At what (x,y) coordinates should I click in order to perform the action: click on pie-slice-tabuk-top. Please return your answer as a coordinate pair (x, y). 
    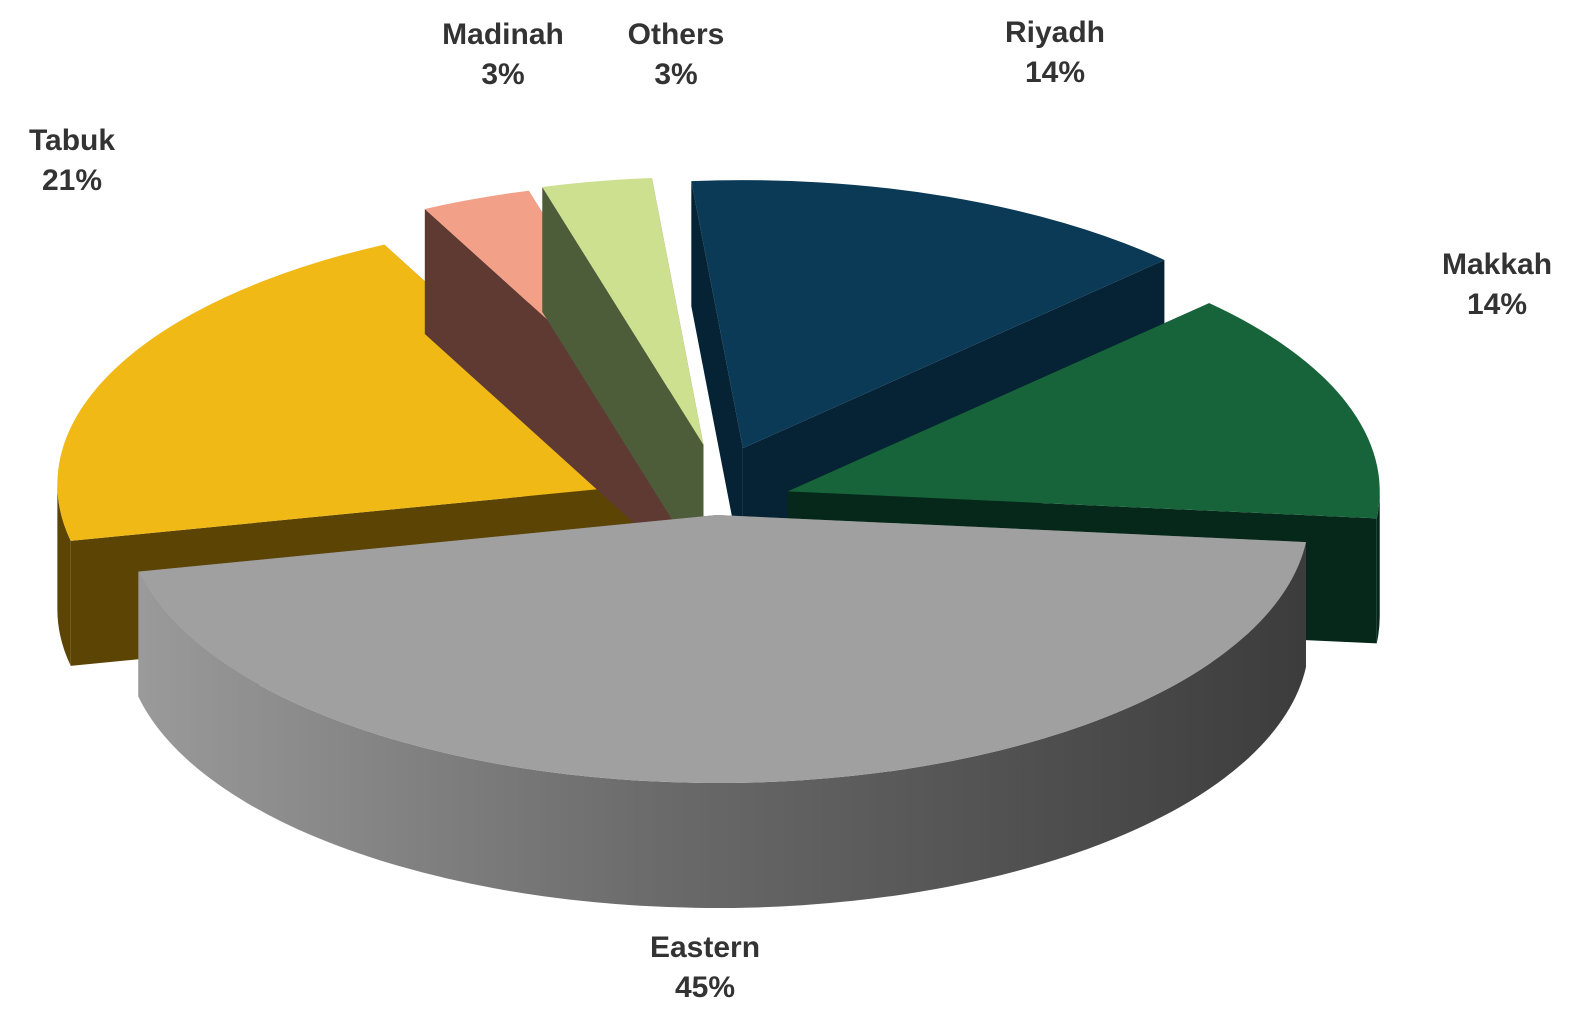
    Looking at the image, I should click on (353, 392).